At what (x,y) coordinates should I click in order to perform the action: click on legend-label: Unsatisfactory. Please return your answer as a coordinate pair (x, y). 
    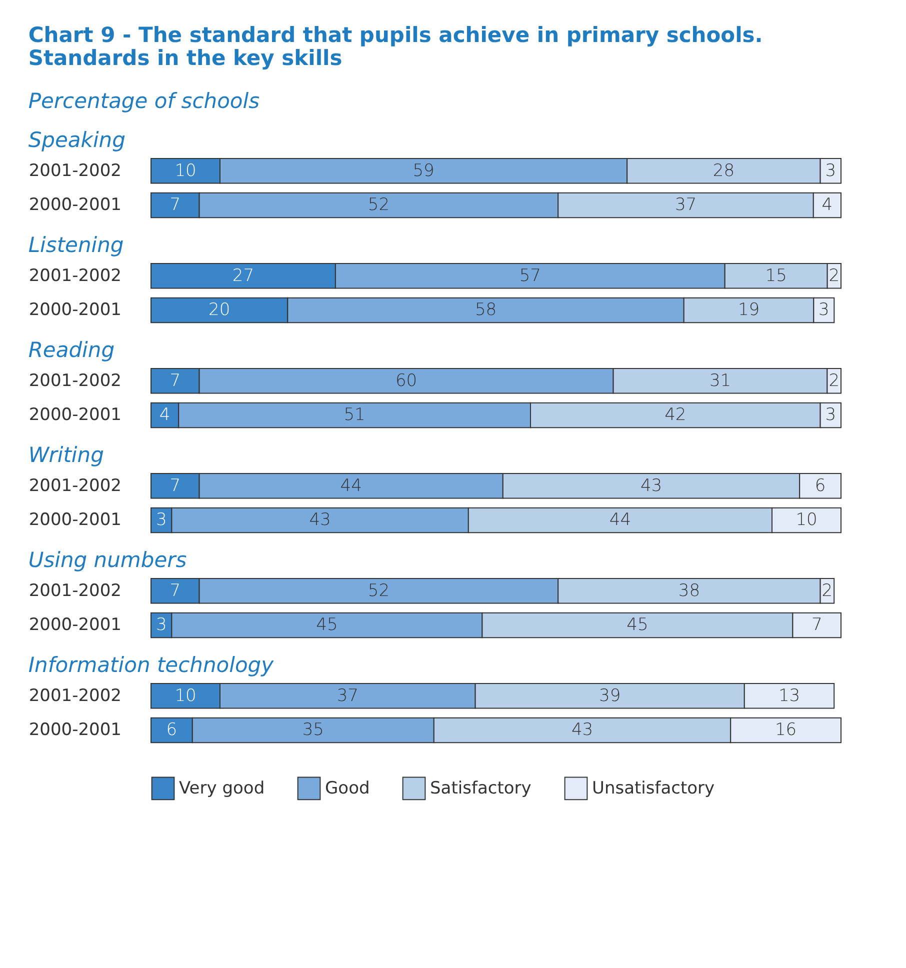
    Looking at the image, I should click on (653, 788).